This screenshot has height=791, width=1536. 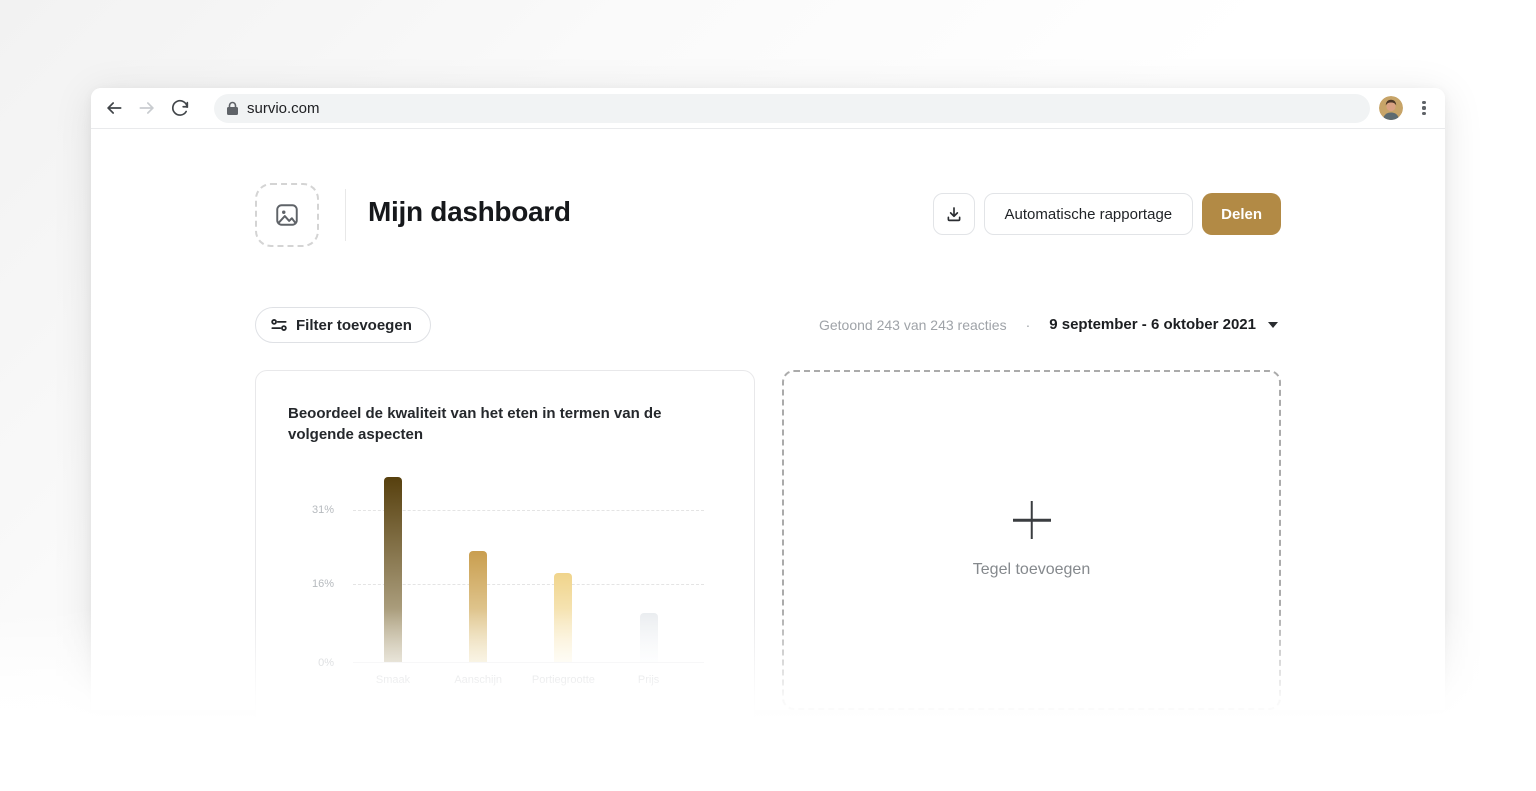 I want to click on header-actions: Automatische rapportage Delen, so click(x=1106, y=214).